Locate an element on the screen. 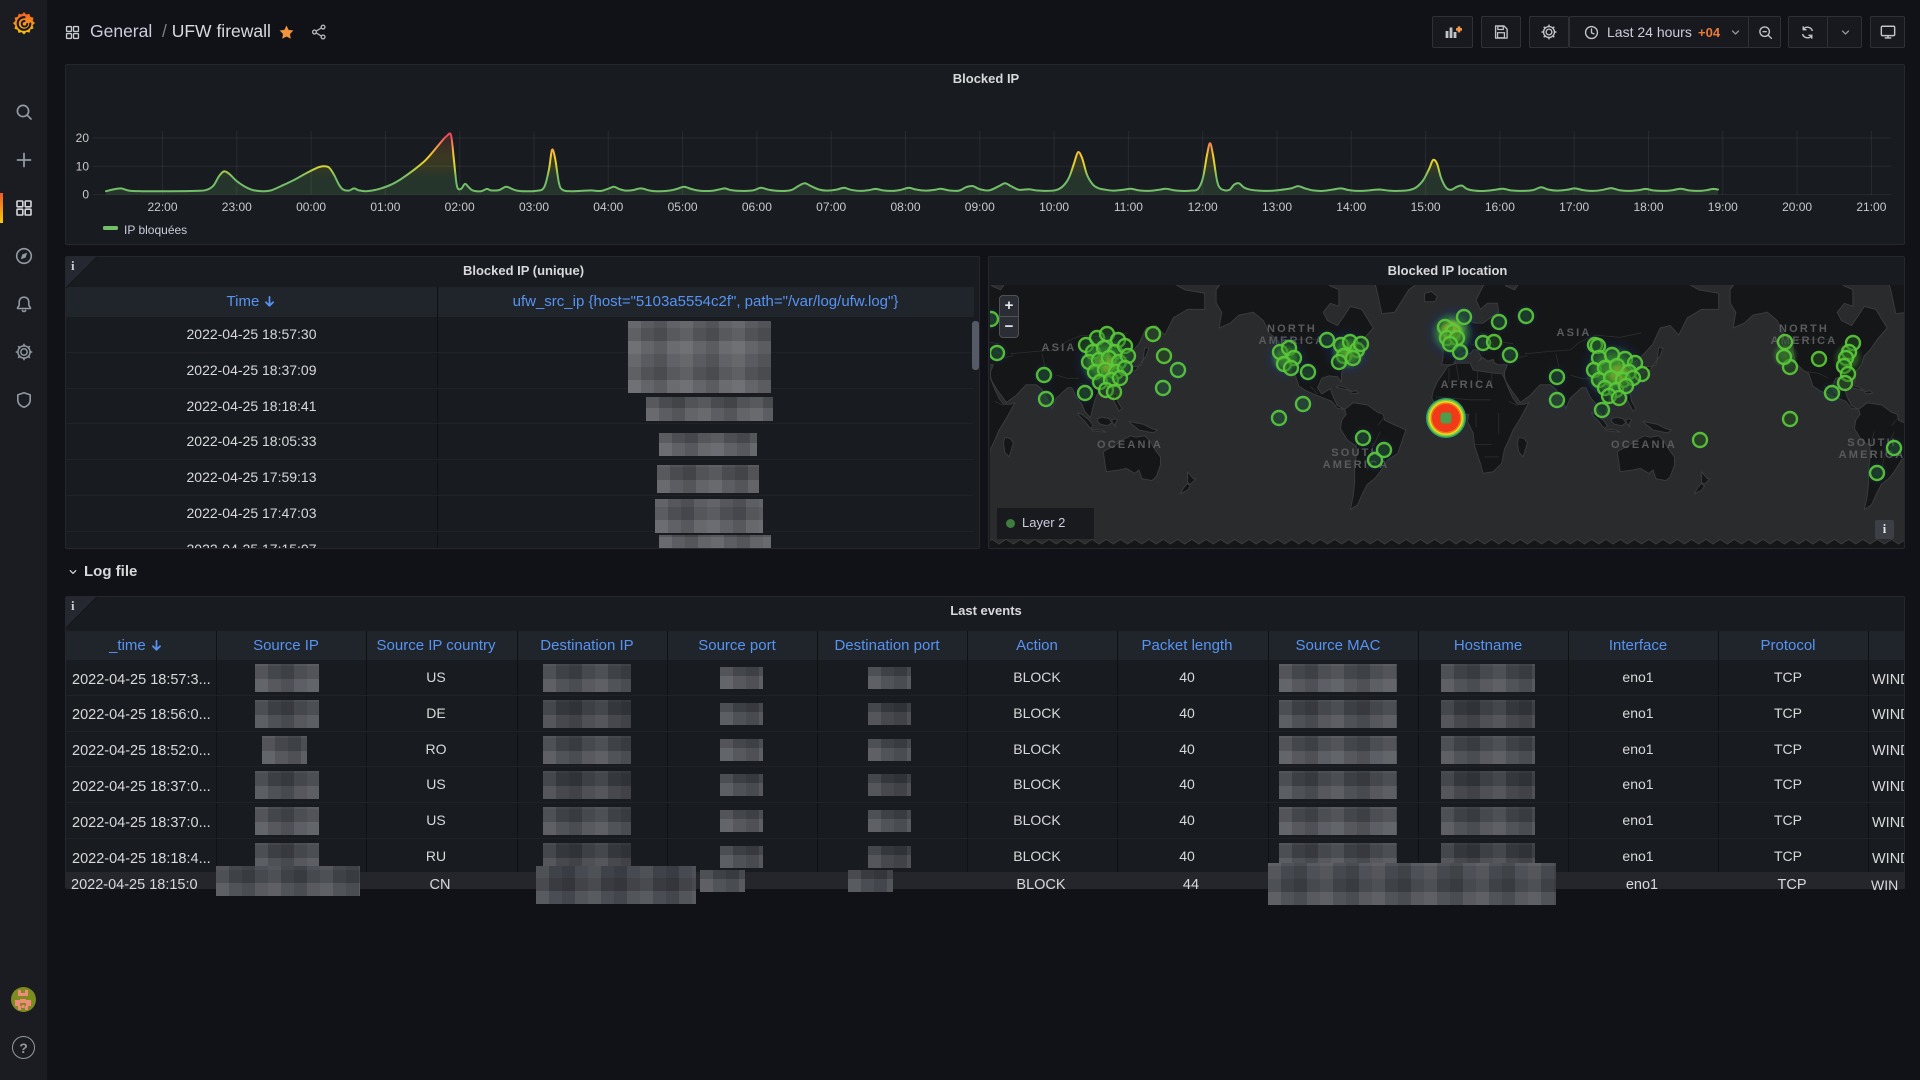 This screenshot has height=1080, width=1920. svg-text: 12:00 is located at coordinates (1203, 207).